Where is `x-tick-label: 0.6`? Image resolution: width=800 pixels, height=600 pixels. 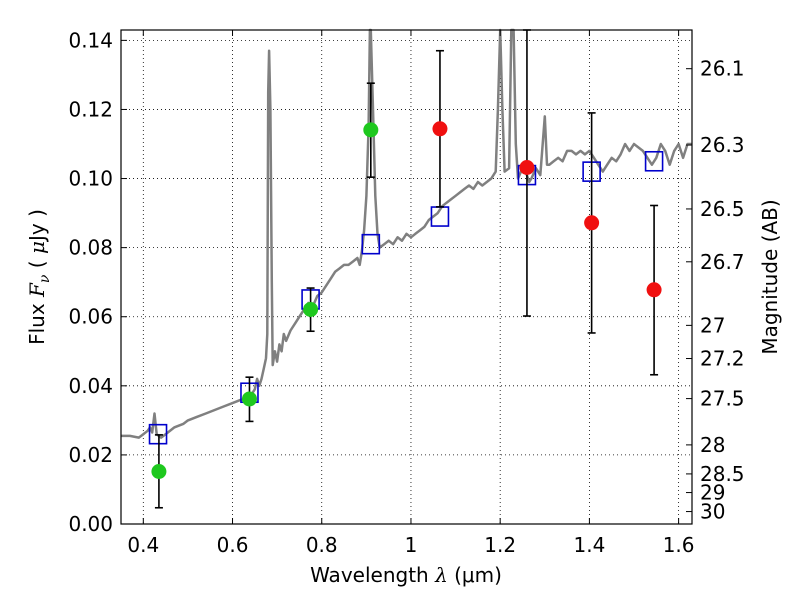
x-tick-label: 0.6 is located at coordinates (233, 545).